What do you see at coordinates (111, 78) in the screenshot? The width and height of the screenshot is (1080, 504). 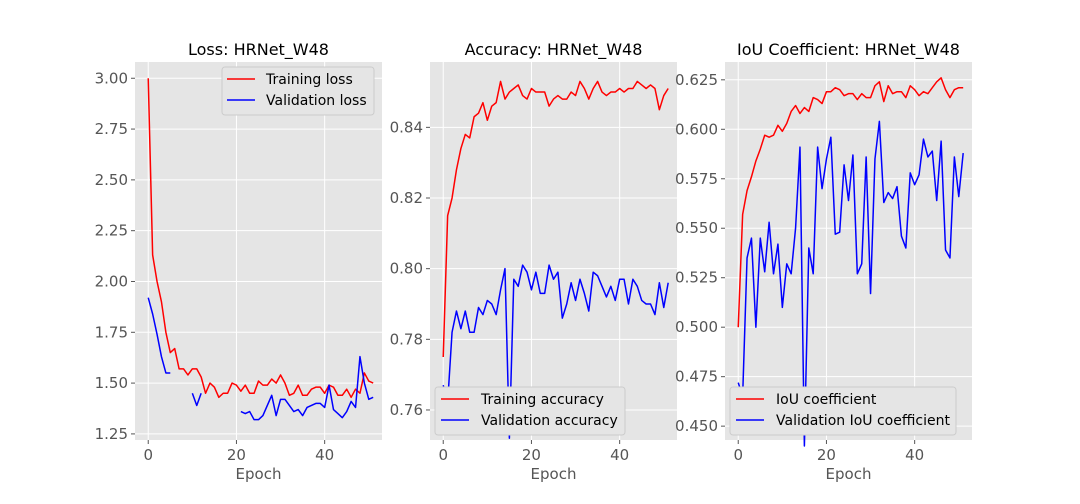 I see `y-tick-label: 3.00` at bounding box center [111, 78].